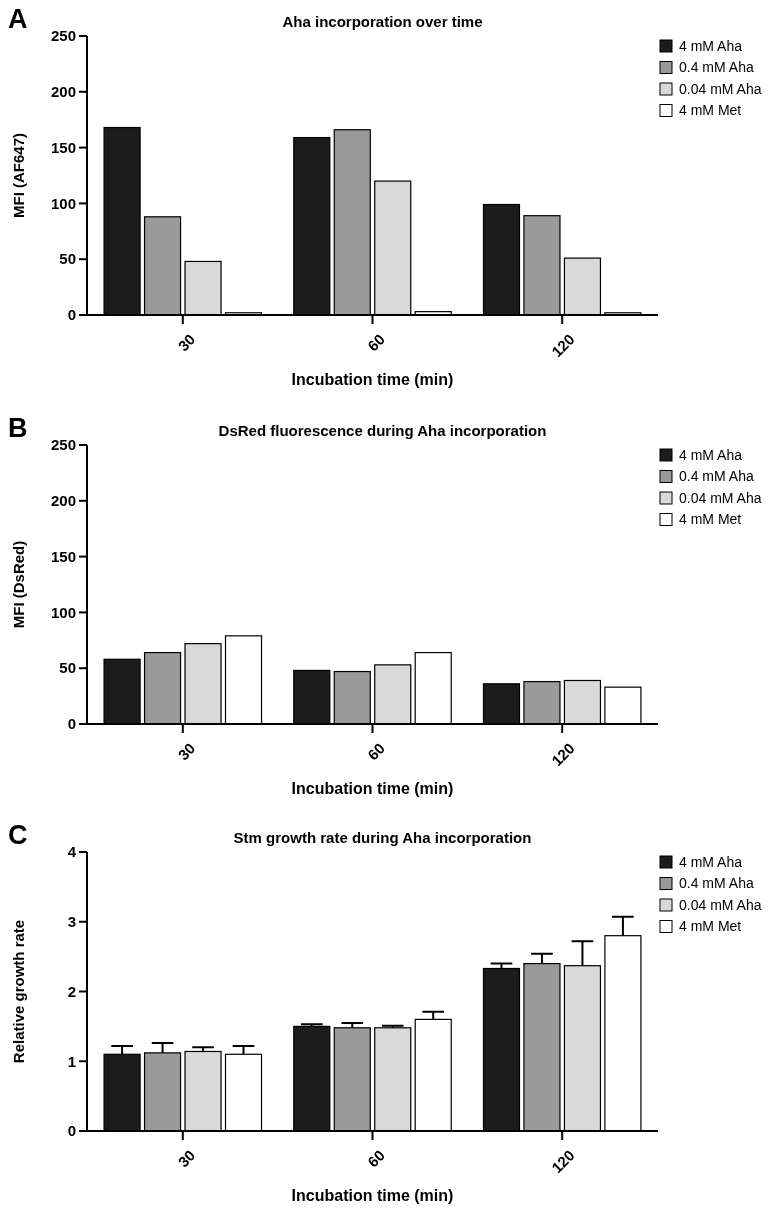 Image resolution: width=775 pixels, height=1213 pixels. Describe the element at coordinates (18, 175) in the screenshot. I see `y-axis-title: MFI (AF647)` at that location.